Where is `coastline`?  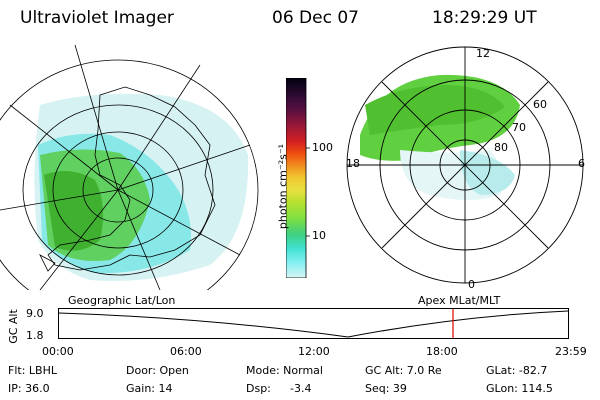 coastline is located at coordinates (131, 178).